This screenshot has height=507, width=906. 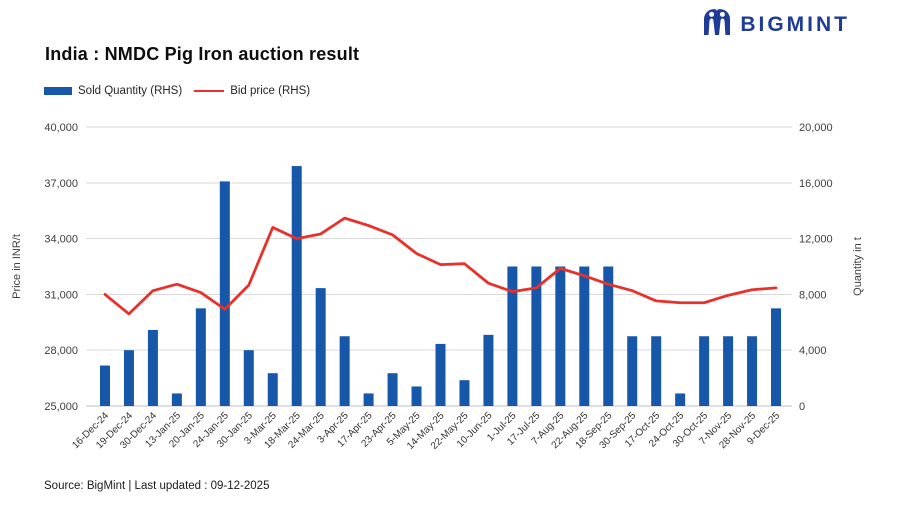 What do you see at coordinates (61, 407) in the screenshot?
I see `left-axis-tick-label: 25,000` at bounding box center [61, 407].